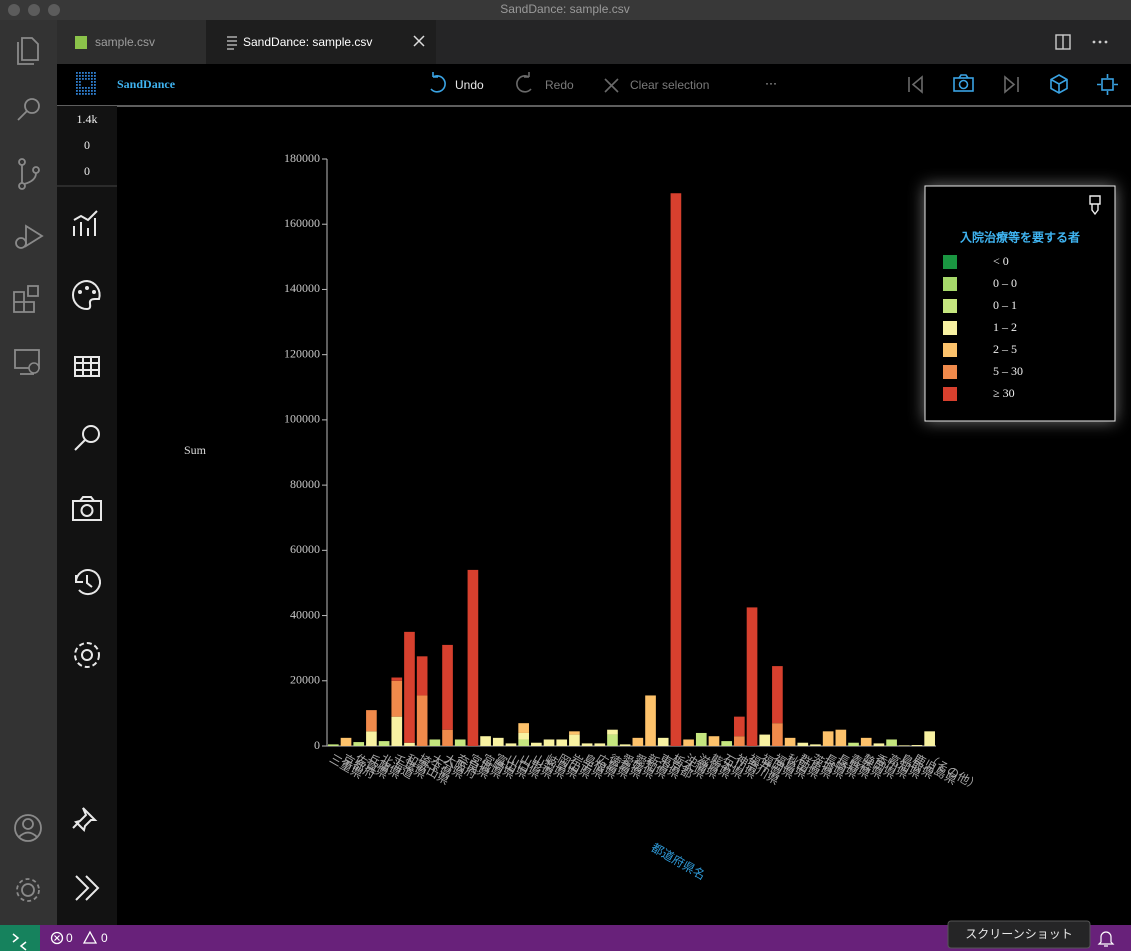 The width and height of the screenshot is (1131, 951). What do you see at coordinates (28, 890) in the screenshot?
I see `manage-icon` at bounding box center [28, 890].